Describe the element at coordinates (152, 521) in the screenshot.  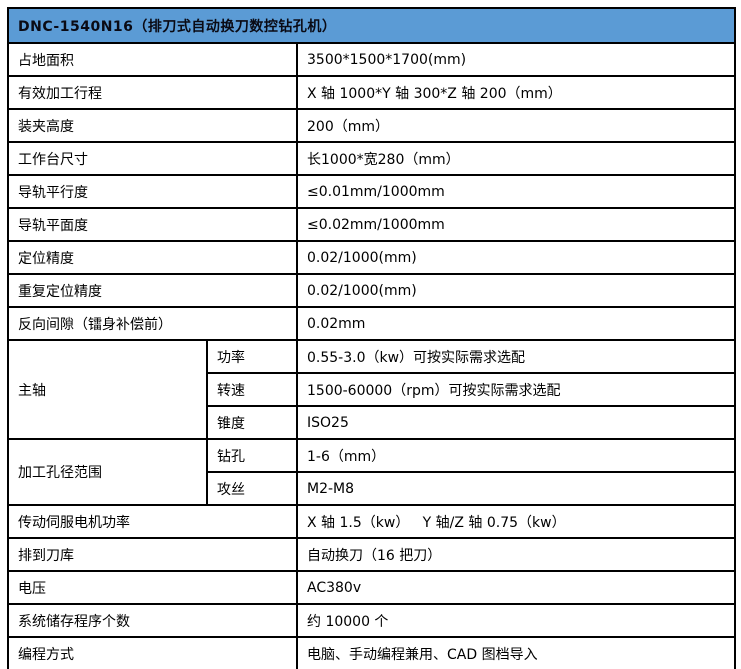
I see `spec-label: 传动伺服电机功率` at that location.